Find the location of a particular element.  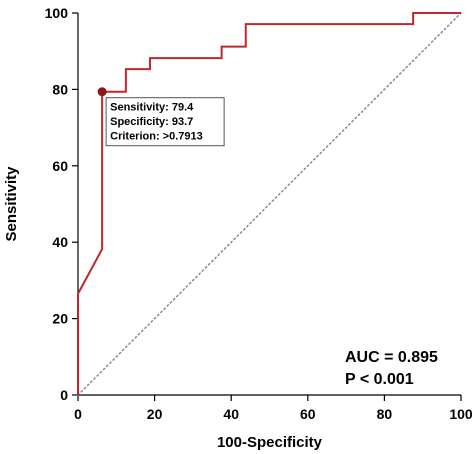

annotation-box is located at coordinates (165, 122).